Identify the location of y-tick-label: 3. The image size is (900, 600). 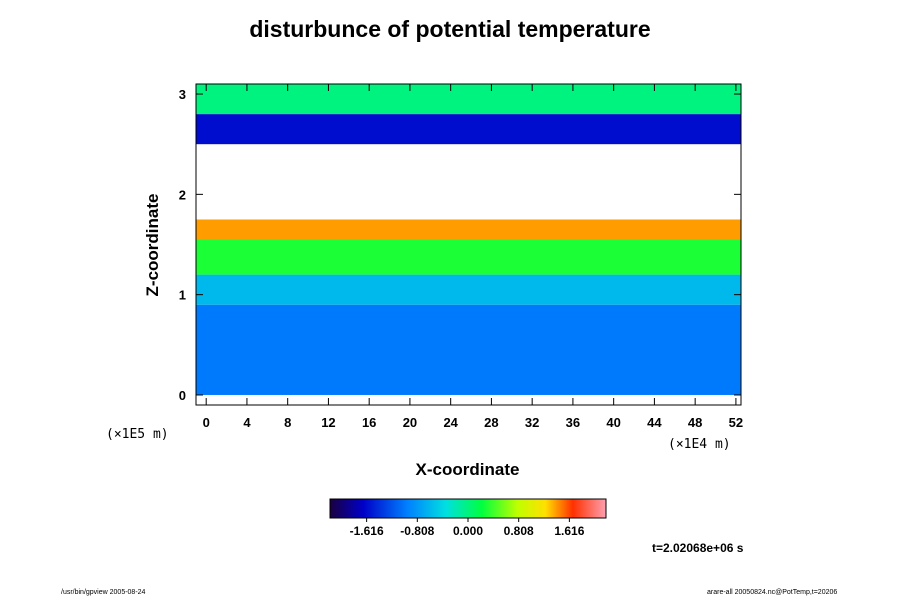
(182, 94).